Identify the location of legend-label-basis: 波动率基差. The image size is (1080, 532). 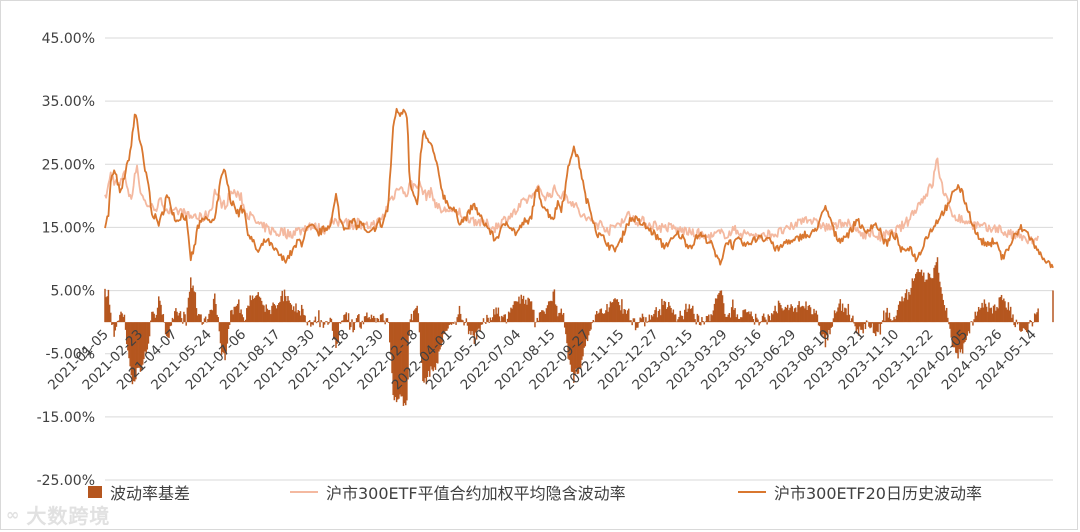
(150, 493).